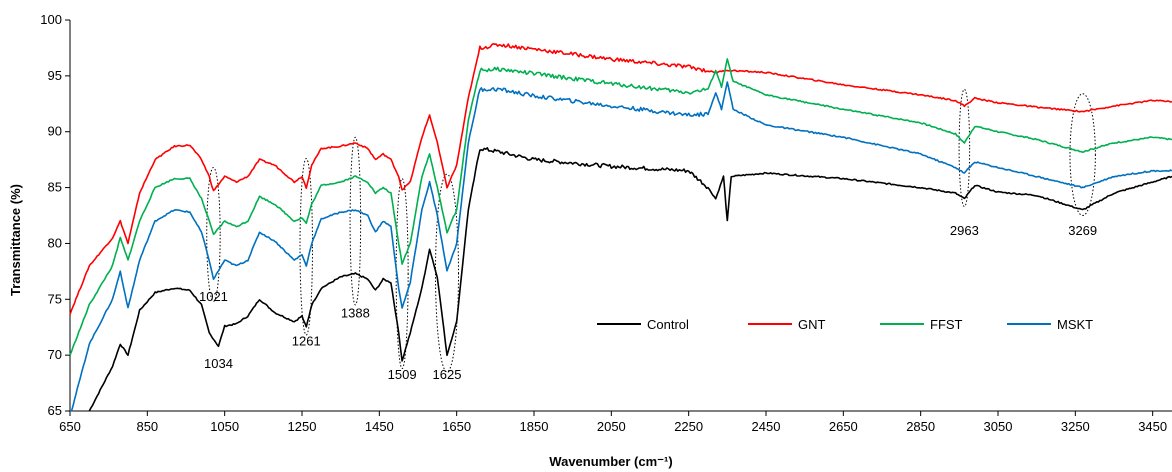 The image size is (1172, 472). What do you see at coordinates (998, 426) in the screenshot?
I see `x-tick-label: 3050` at bounding box center [998, 426].